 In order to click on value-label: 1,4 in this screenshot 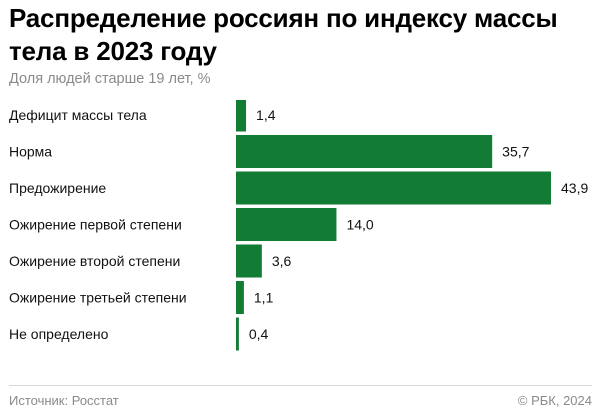, I will do `click(266, 115)`.